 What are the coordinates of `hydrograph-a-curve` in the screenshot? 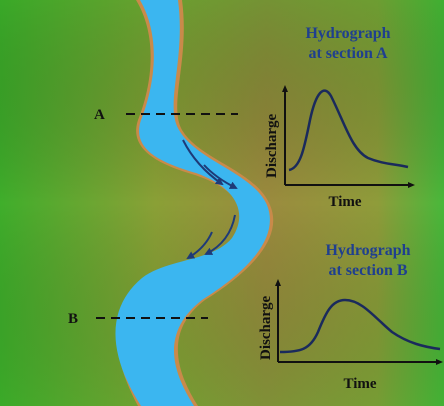 It's located at (348, 130).